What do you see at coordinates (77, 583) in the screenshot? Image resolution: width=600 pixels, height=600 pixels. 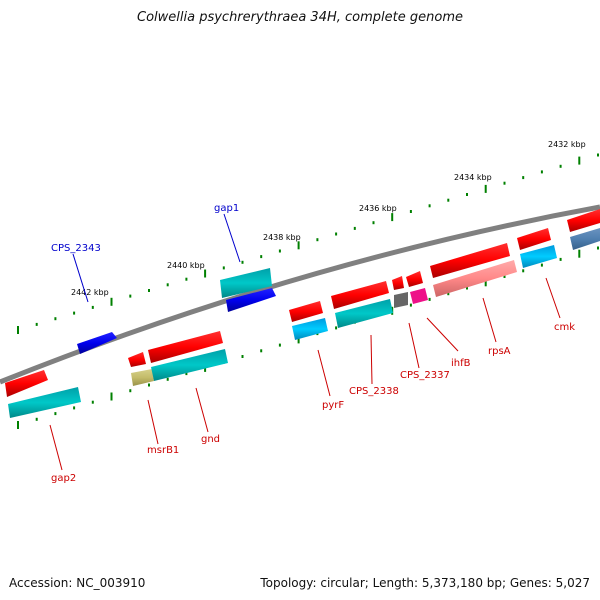 I see `accession-text: Accession: NC_003910` at bounding box center [77, 583].